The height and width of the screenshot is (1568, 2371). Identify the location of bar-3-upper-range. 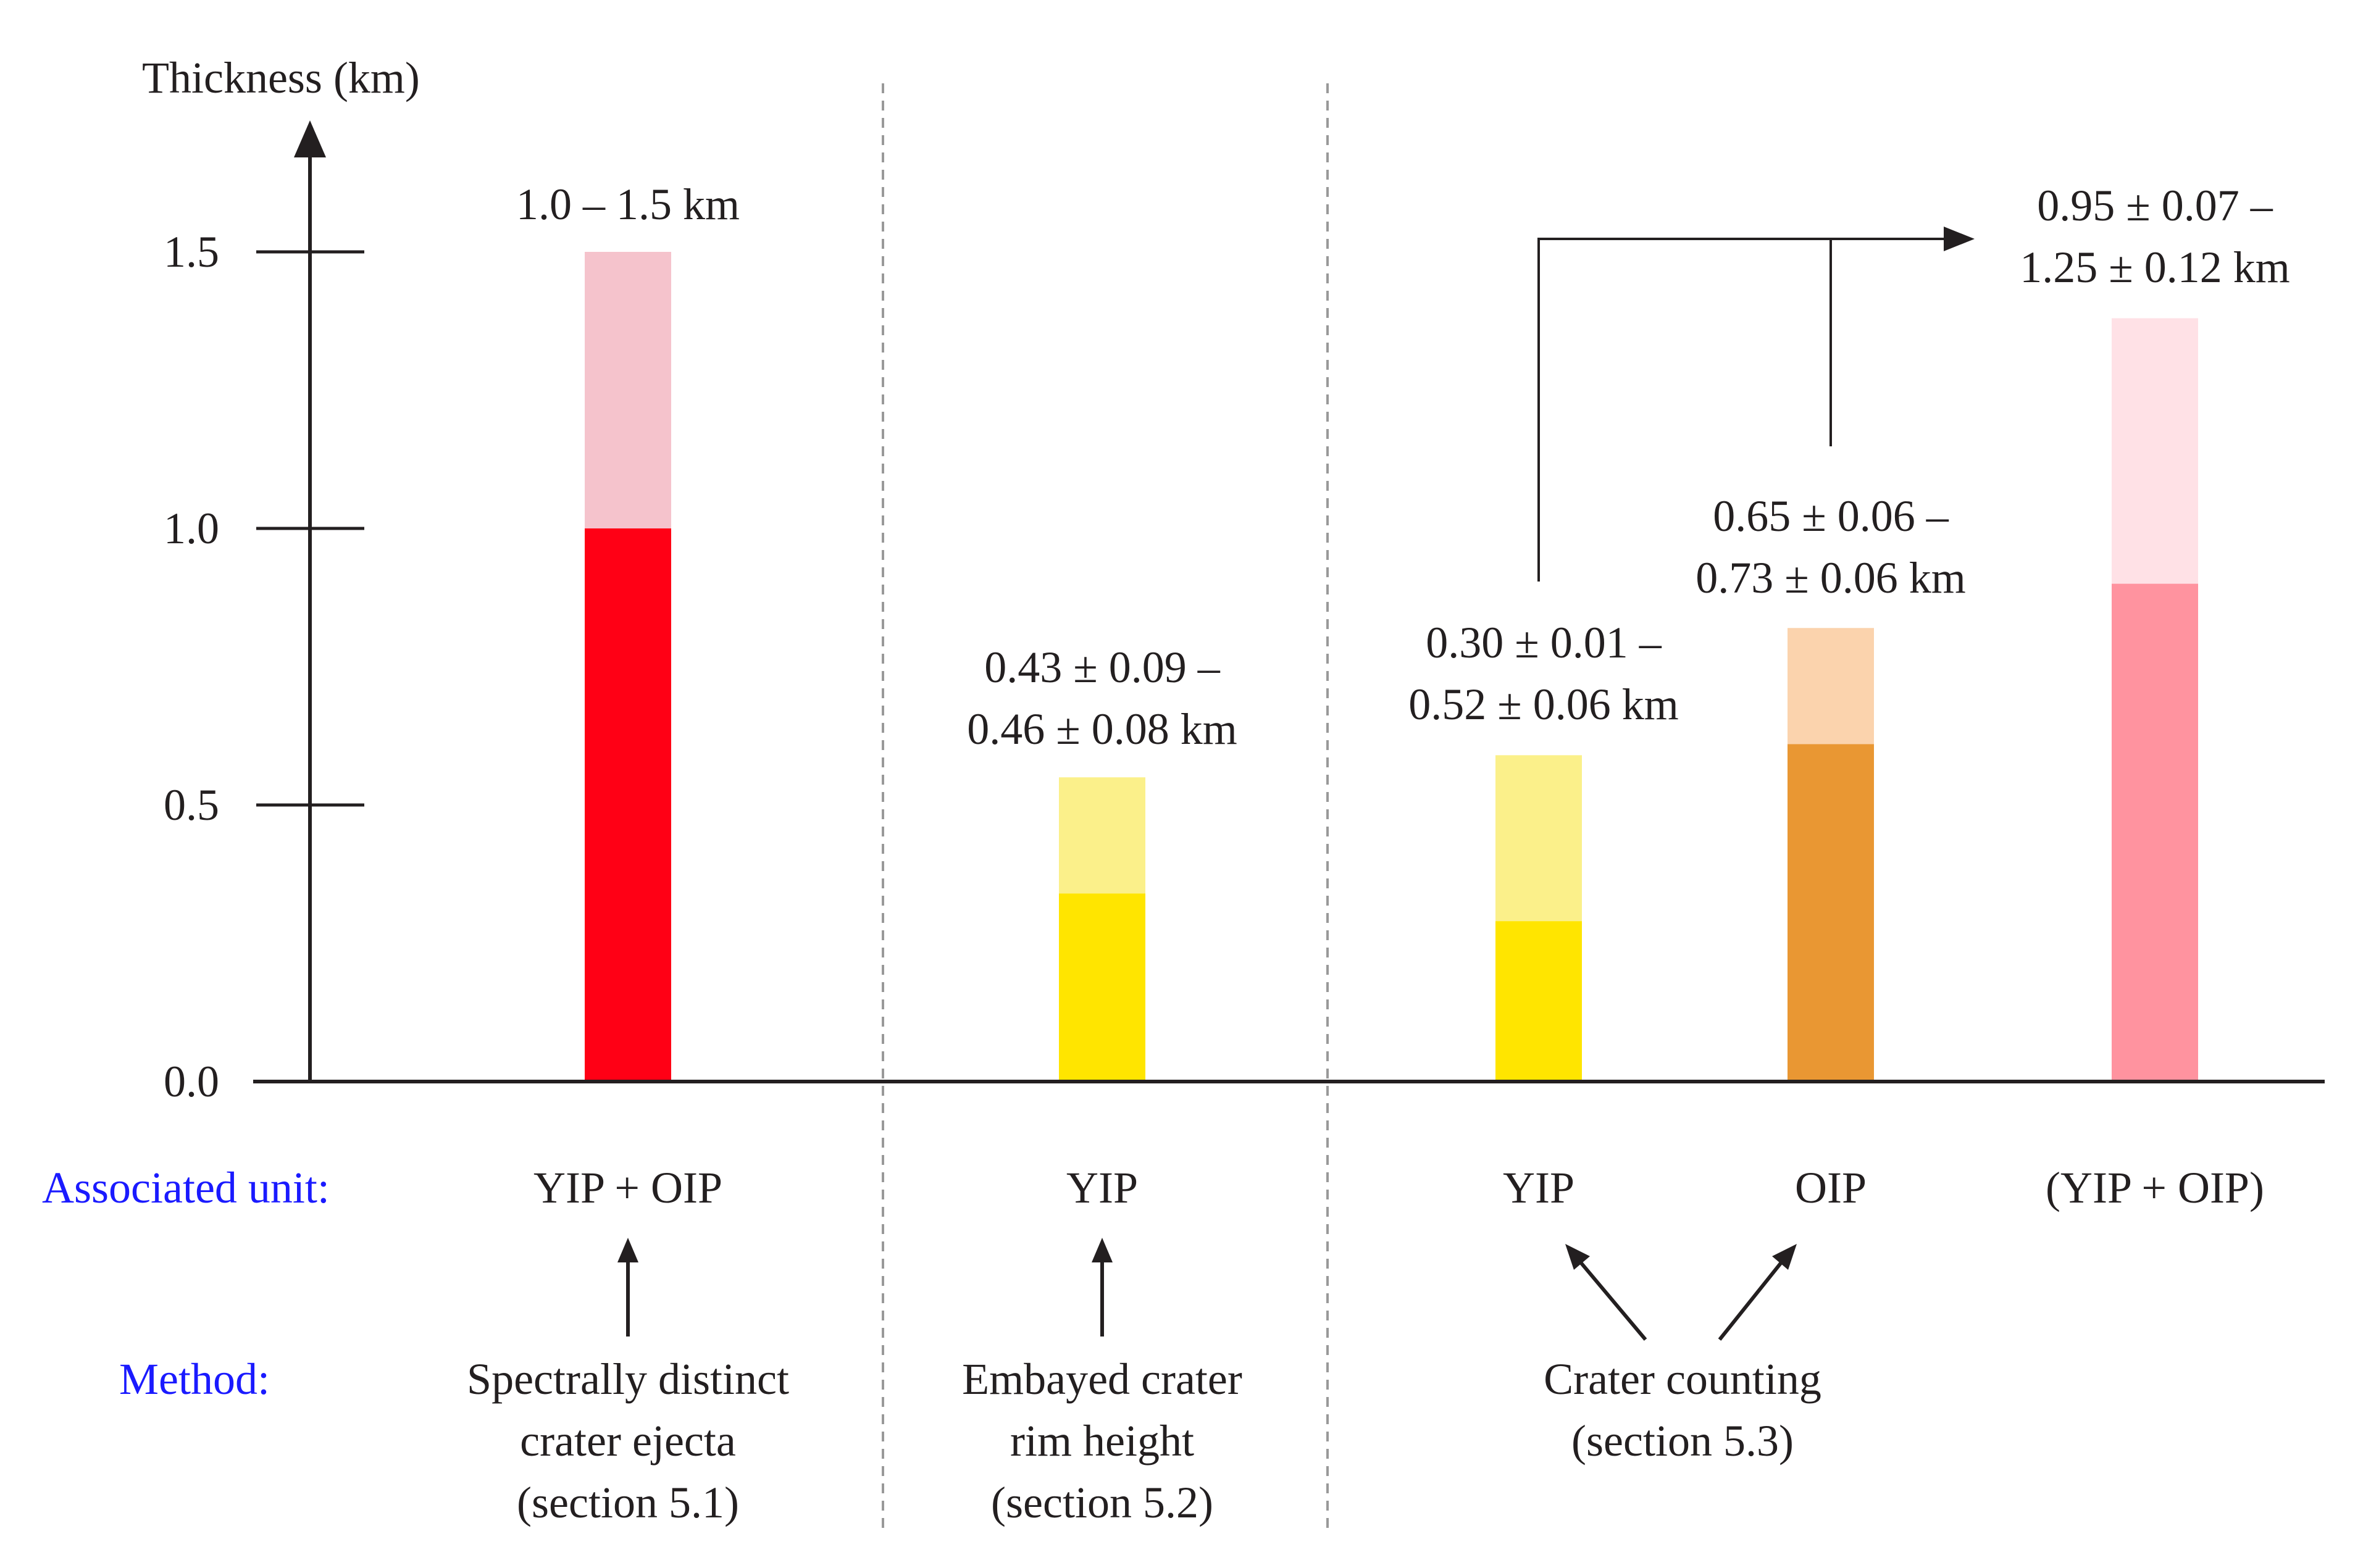
(1831, 686).